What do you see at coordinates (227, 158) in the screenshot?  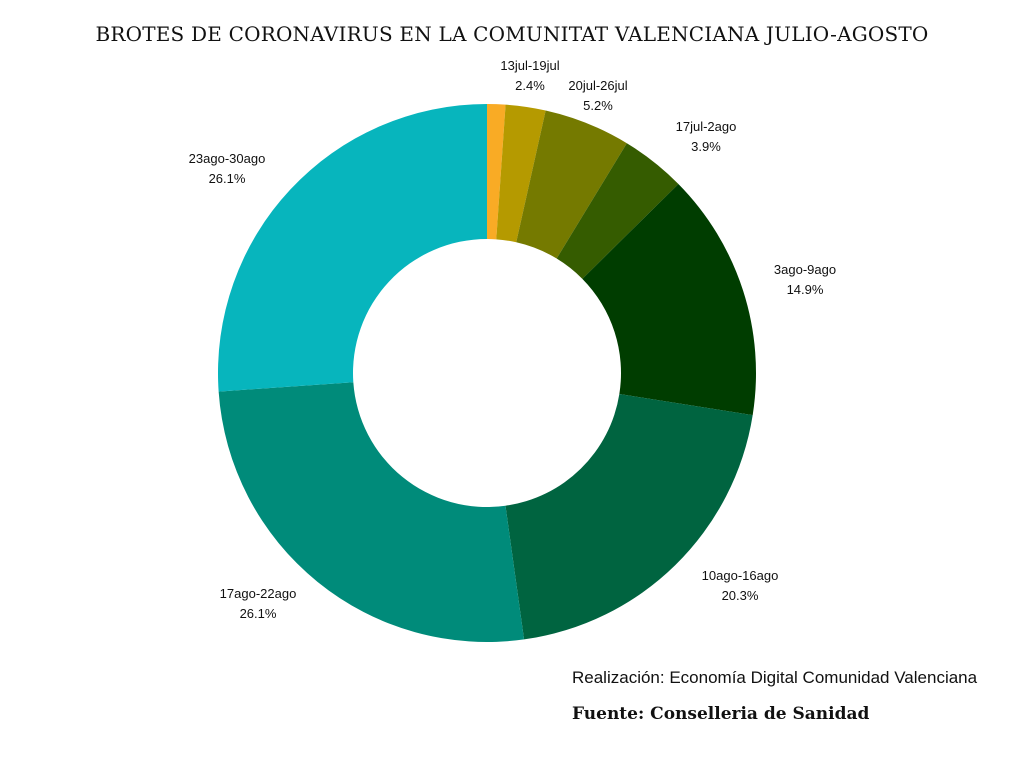 I see `slice-label-name: 23ago-30ago` at bounding box center [227, 158].